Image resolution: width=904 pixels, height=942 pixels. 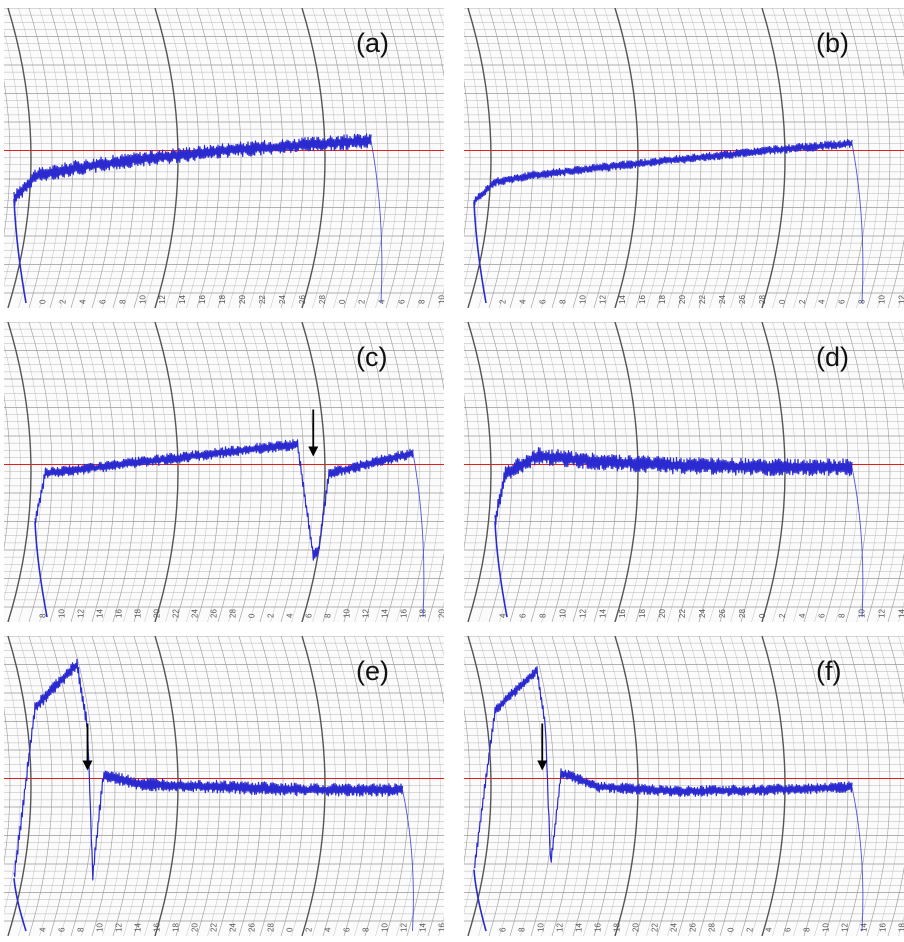 I want to click on x-tick-label: 18, so click(x=662, y=299).